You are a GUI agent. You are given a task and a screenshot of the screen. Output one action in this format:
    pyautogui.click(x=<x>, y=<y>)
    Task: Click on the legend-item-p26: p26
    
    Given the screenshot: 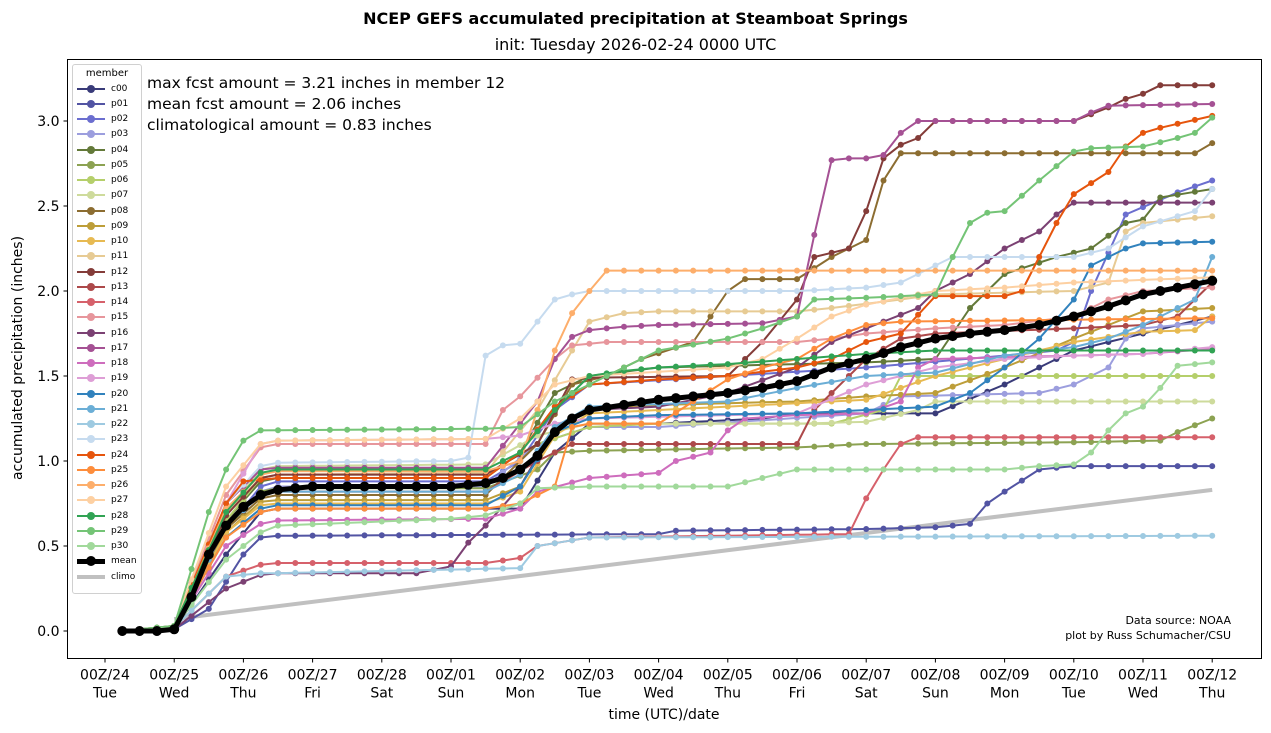 What is the action you would take?
    pyautogui.click(x=107, y=485)
    